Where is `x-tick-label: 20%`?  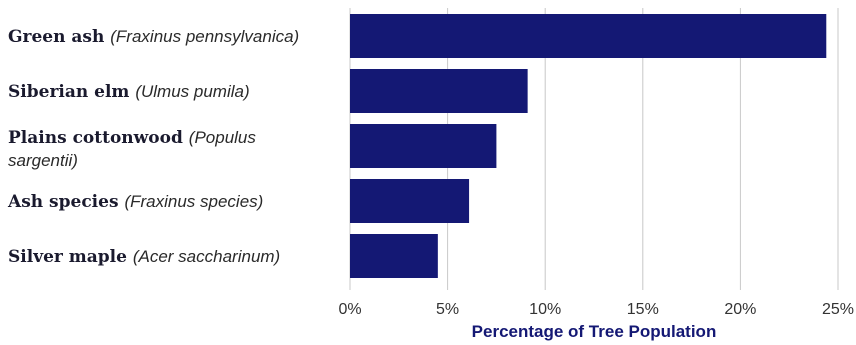
x-tick-label: 20% is located at coordinates (740, 309).